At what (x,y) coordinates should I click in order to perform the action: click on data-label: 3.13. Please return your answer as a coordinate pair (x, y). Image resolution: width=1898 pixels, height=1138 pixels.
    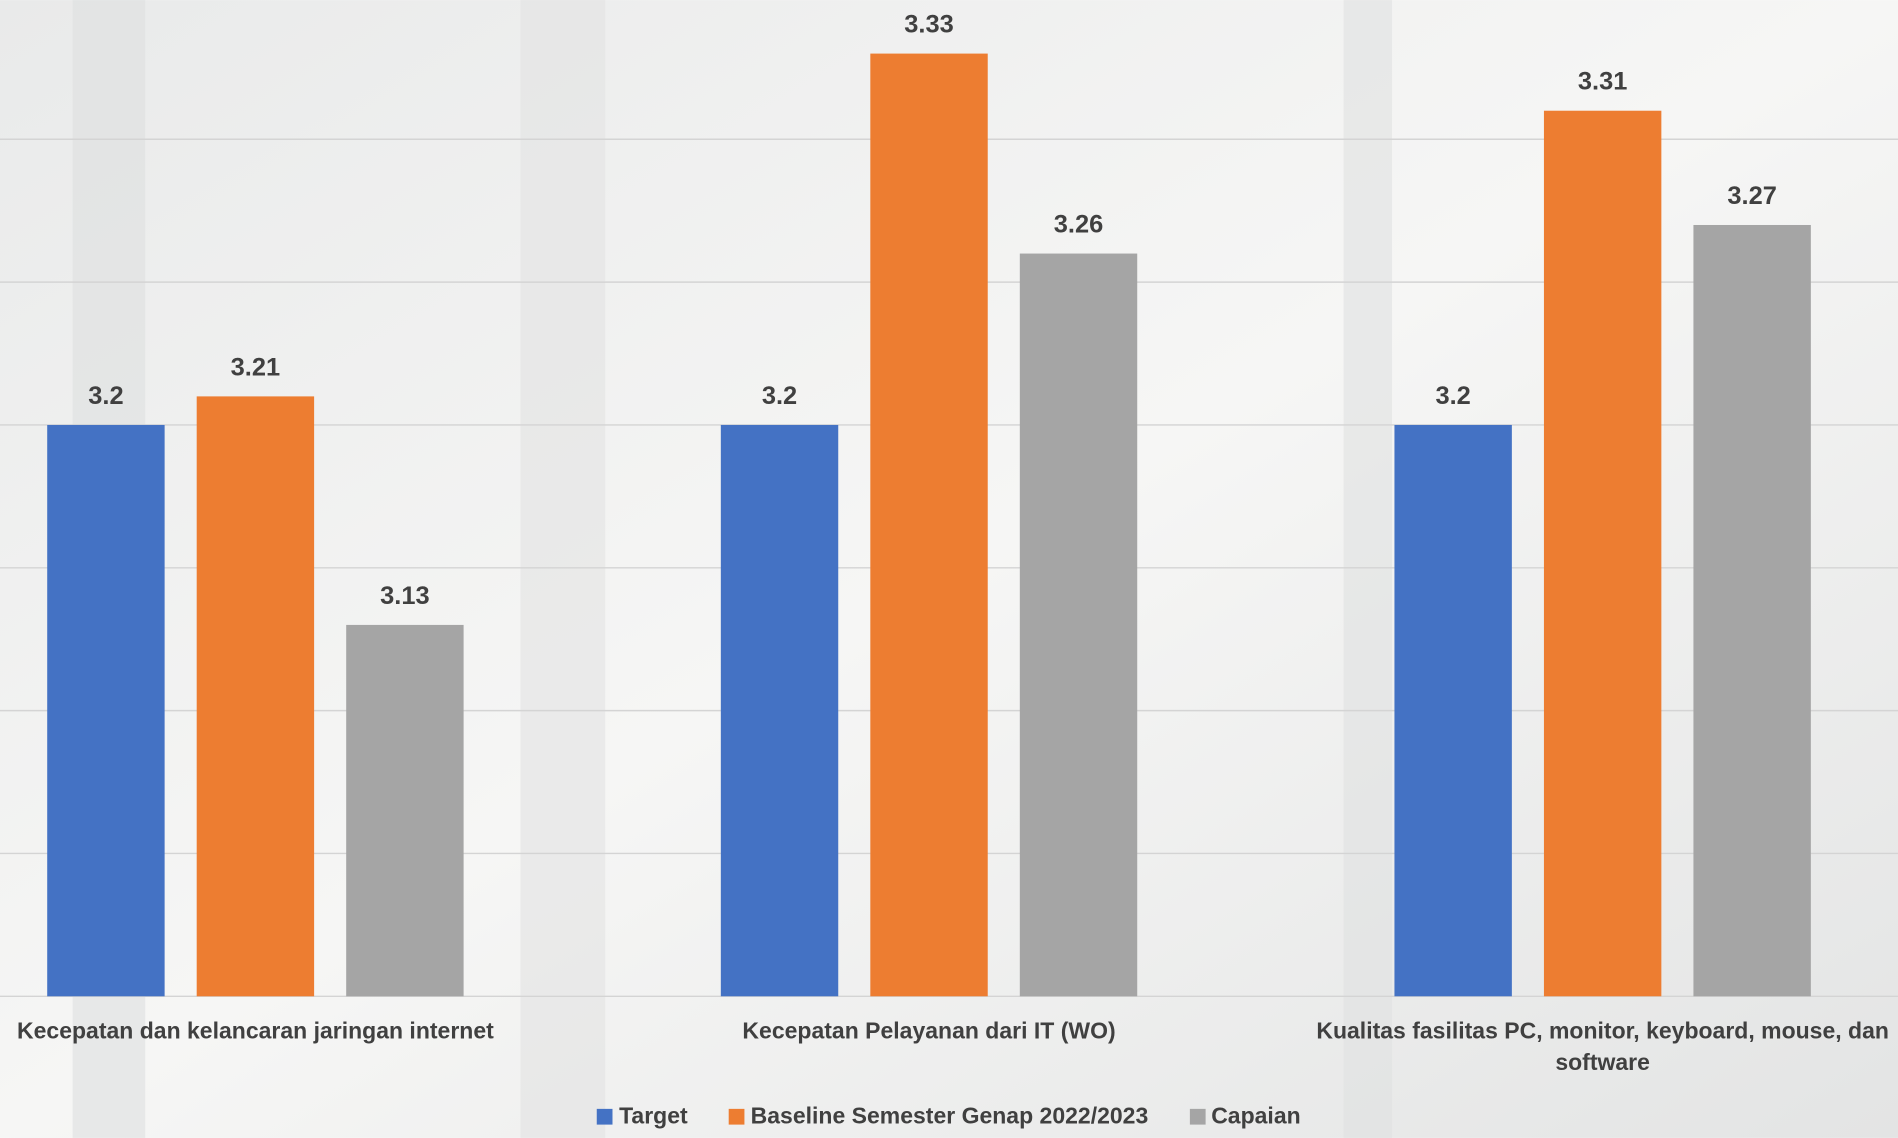
    Looking at the image, I should click on (404, 596).